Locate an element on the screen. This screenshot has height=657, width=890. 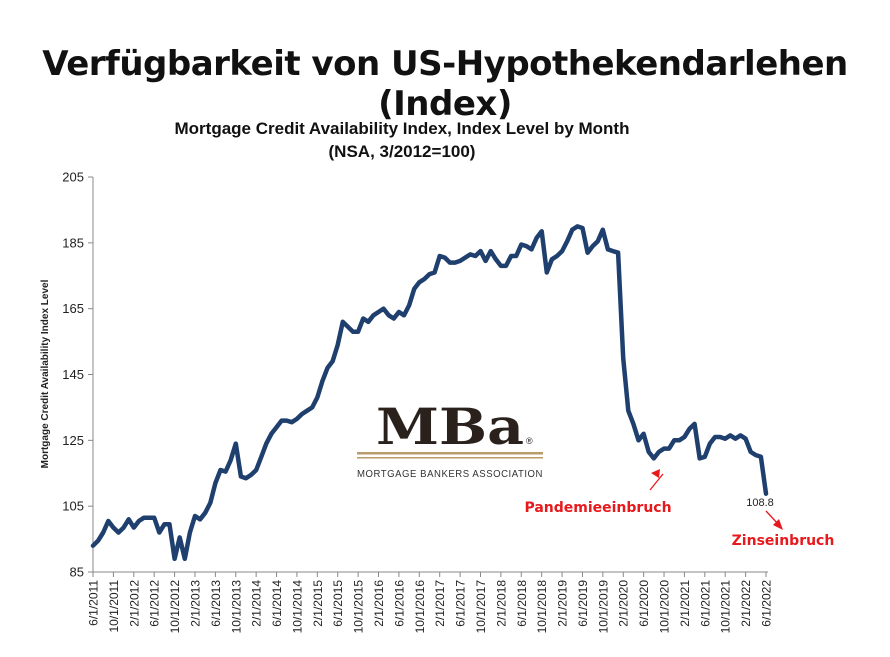
x-tick-label: 6/1/2015 is located at coordinates (338, 603).